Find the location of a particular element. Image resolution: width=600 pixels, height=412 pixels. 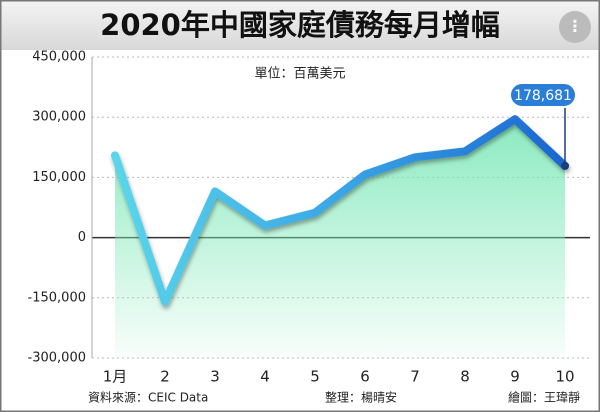

x-tick-label: 8 is located at coordinates (465, 377).